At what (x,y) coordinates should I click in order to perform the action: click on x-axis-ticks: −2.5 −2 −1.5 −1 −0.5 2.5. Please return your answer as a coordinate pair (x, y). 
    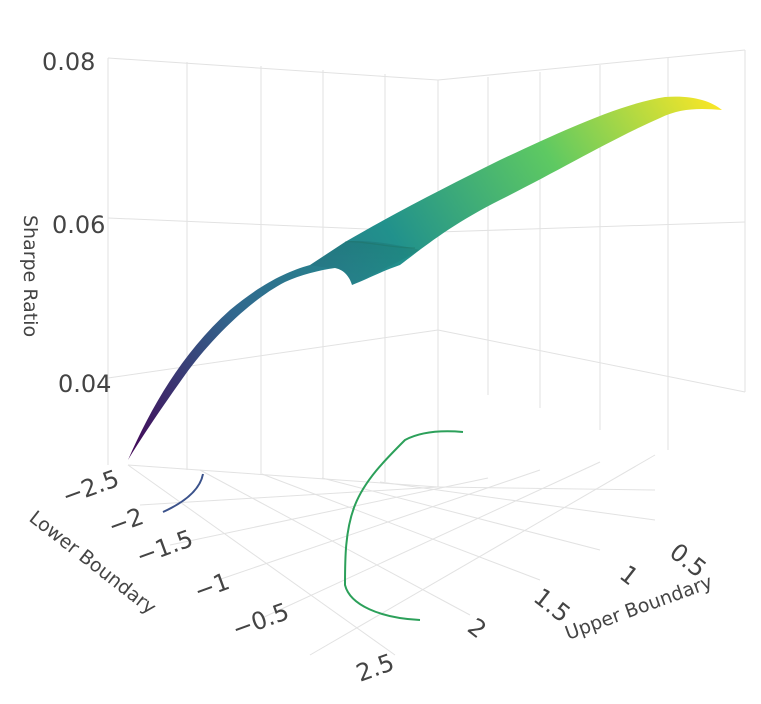
    Looking at the image, I should click on (227, 575).